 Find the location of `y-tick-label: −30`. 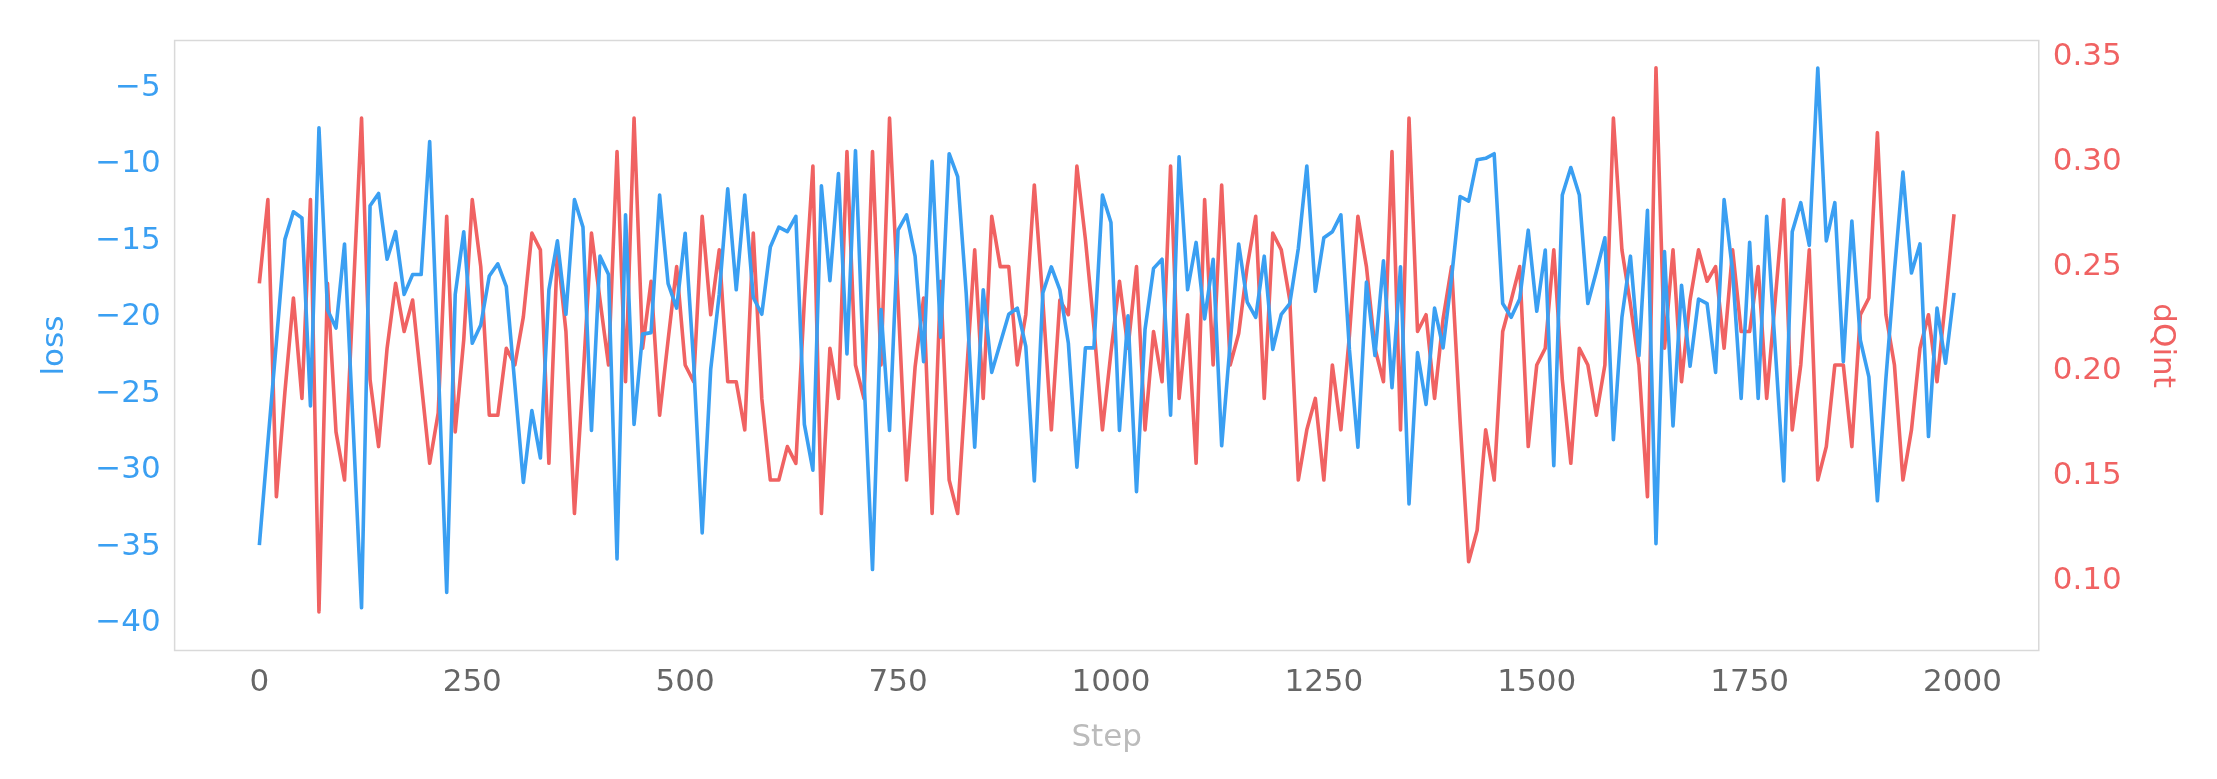

y-tick-label: −30 is located at coordinates (128, 467).